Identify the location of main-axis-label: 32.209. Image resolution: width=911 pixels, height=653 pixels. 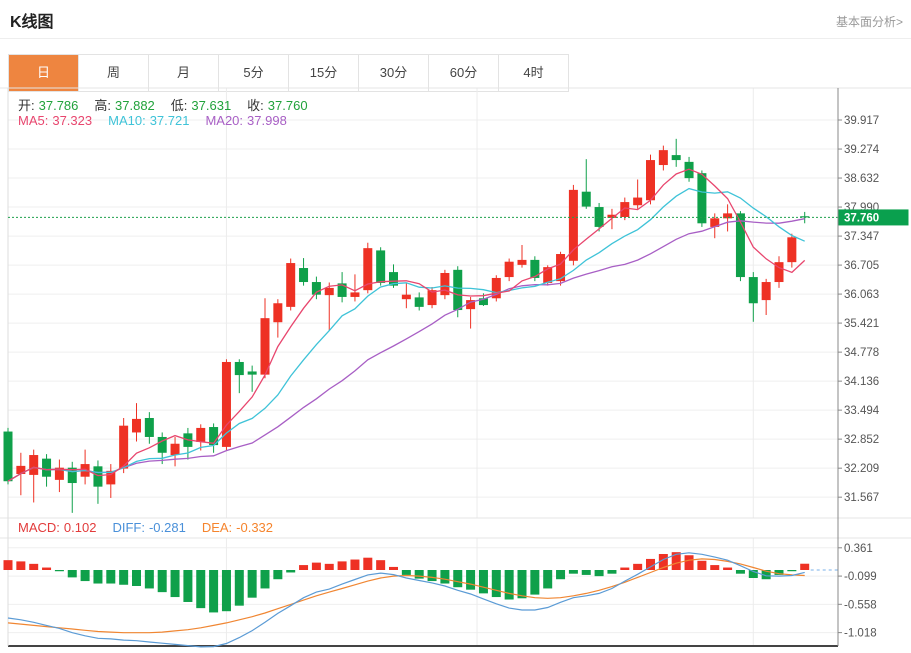
(861, 469).